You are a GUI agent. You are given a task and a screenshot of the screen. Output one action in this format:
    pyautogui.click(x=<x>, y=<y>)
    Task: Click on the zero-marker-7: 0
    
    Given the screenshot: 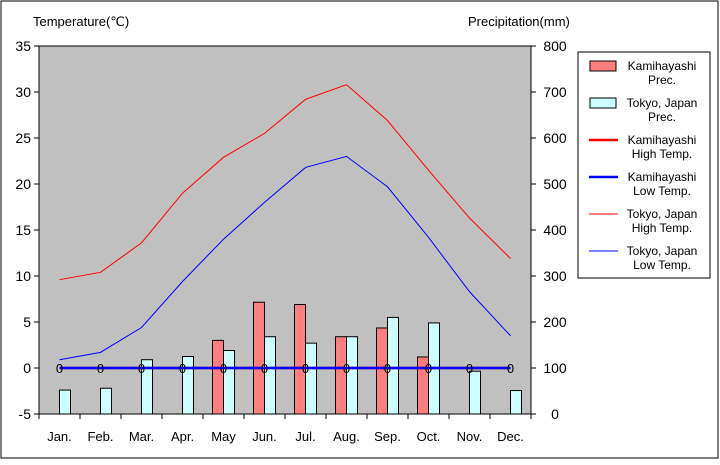 What is the action you would take?
    pyautogui.click(x=346, y=368)
    